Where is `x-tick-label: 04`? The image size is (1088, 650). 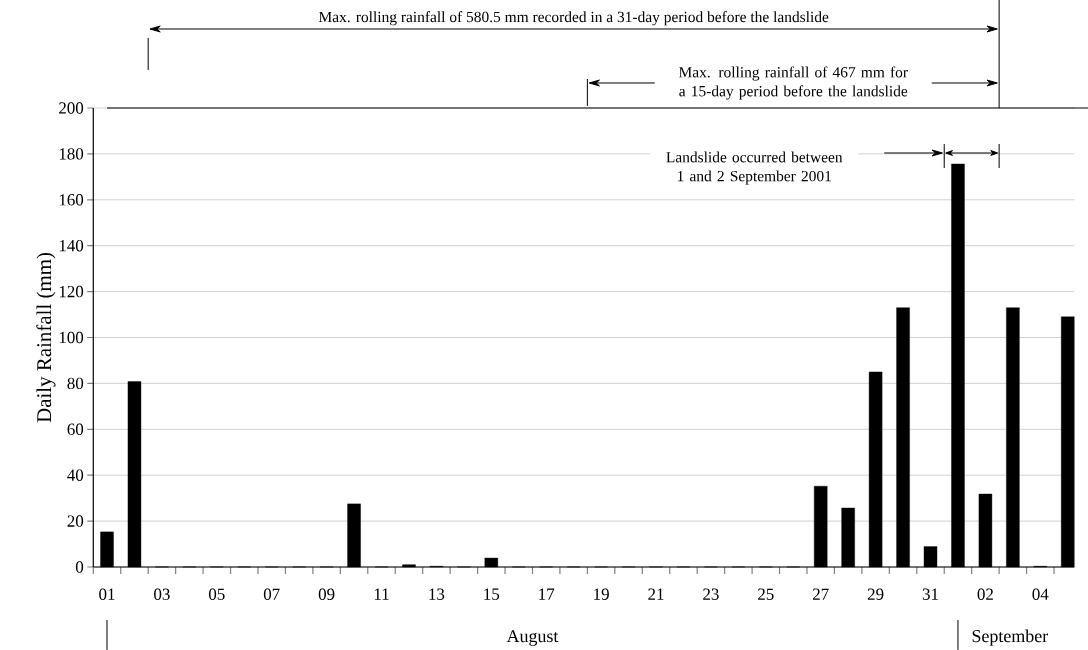 x-tick-label: 04 is located at coordinates (1040, 594).